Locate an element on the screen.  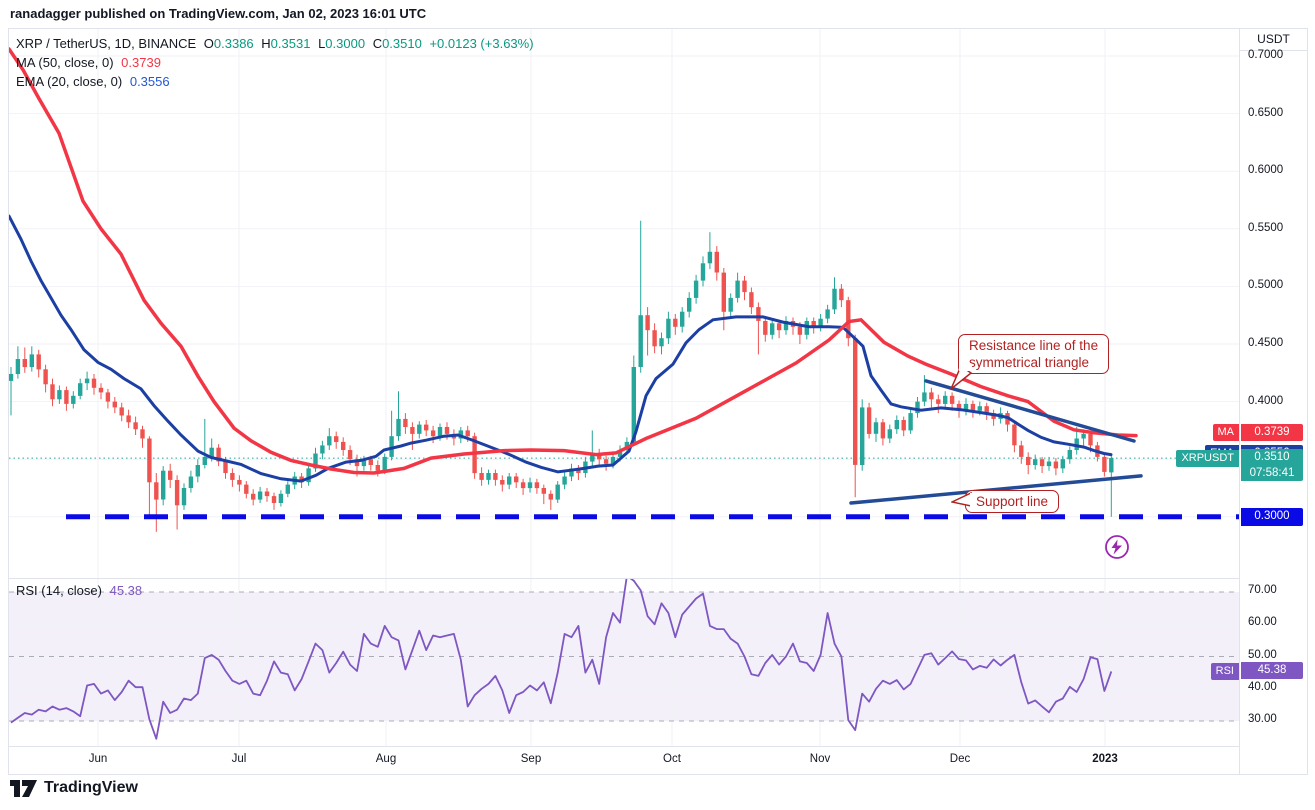
support-trendline is located at coordinates (996, 489).